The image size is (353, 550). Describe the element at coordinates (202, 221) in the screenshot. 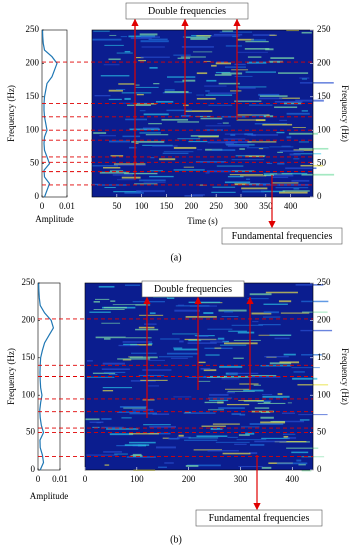

I see `x-axis-label: Time (s)` at that location.